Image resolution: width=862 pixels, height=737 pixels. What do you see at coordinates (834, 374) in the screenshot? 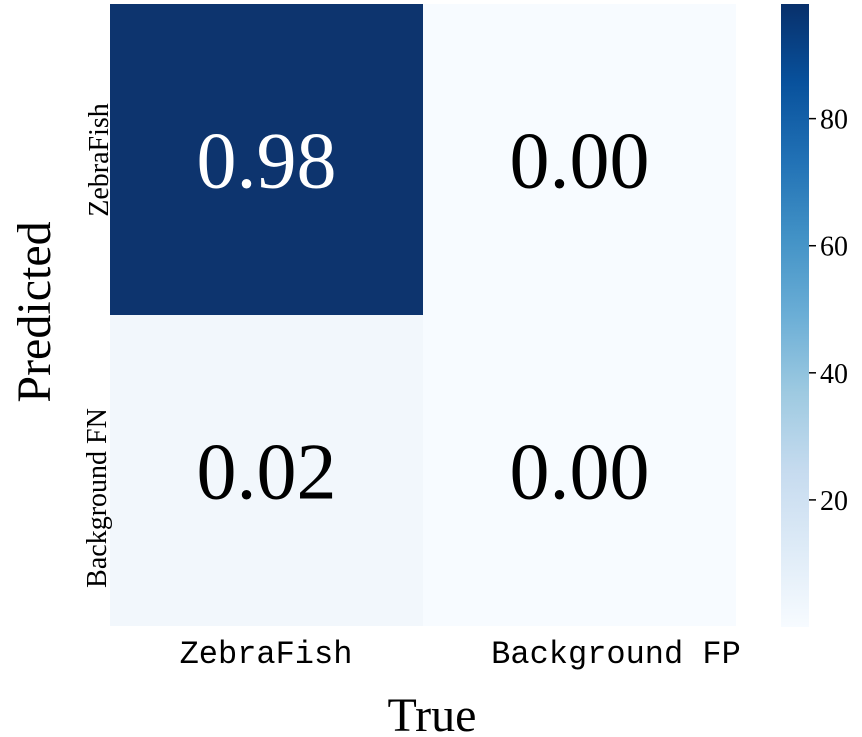
I see `colorbar-tick-label-40: 40` at bounding box center [834, 374].